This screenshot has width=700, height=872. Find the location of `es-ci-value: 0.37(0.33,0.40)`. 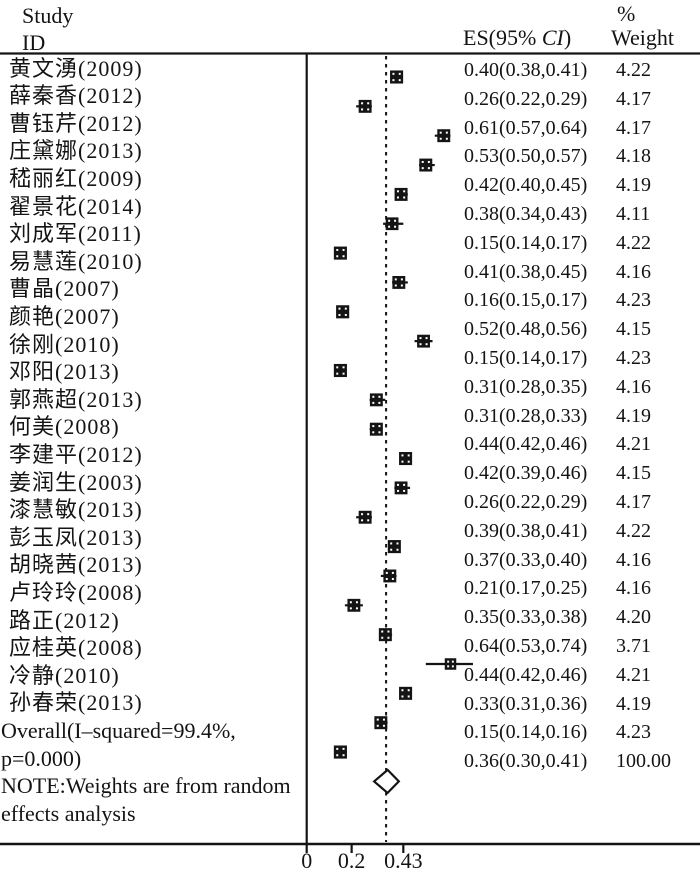

es-ci-value: 0.37(0.33,0.40) is located at coordinates (526, 559).